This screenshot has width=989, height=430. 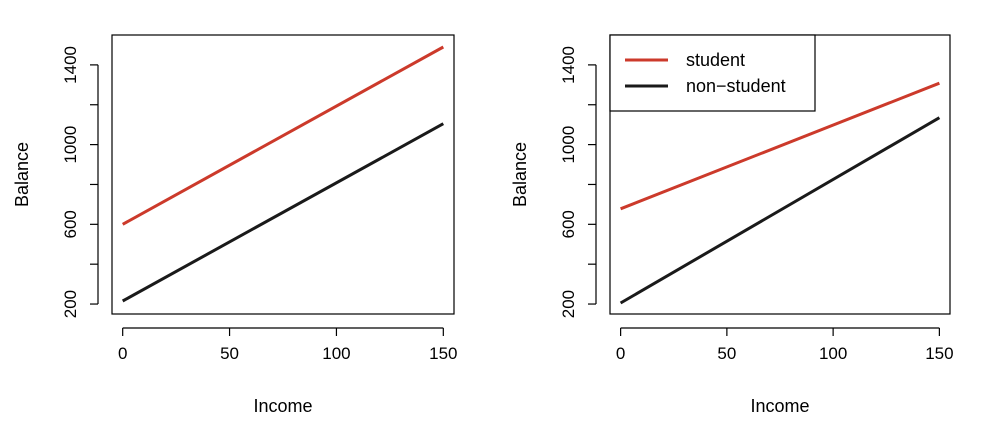 I want to click on series-line-red, so click(x=283, y=135).